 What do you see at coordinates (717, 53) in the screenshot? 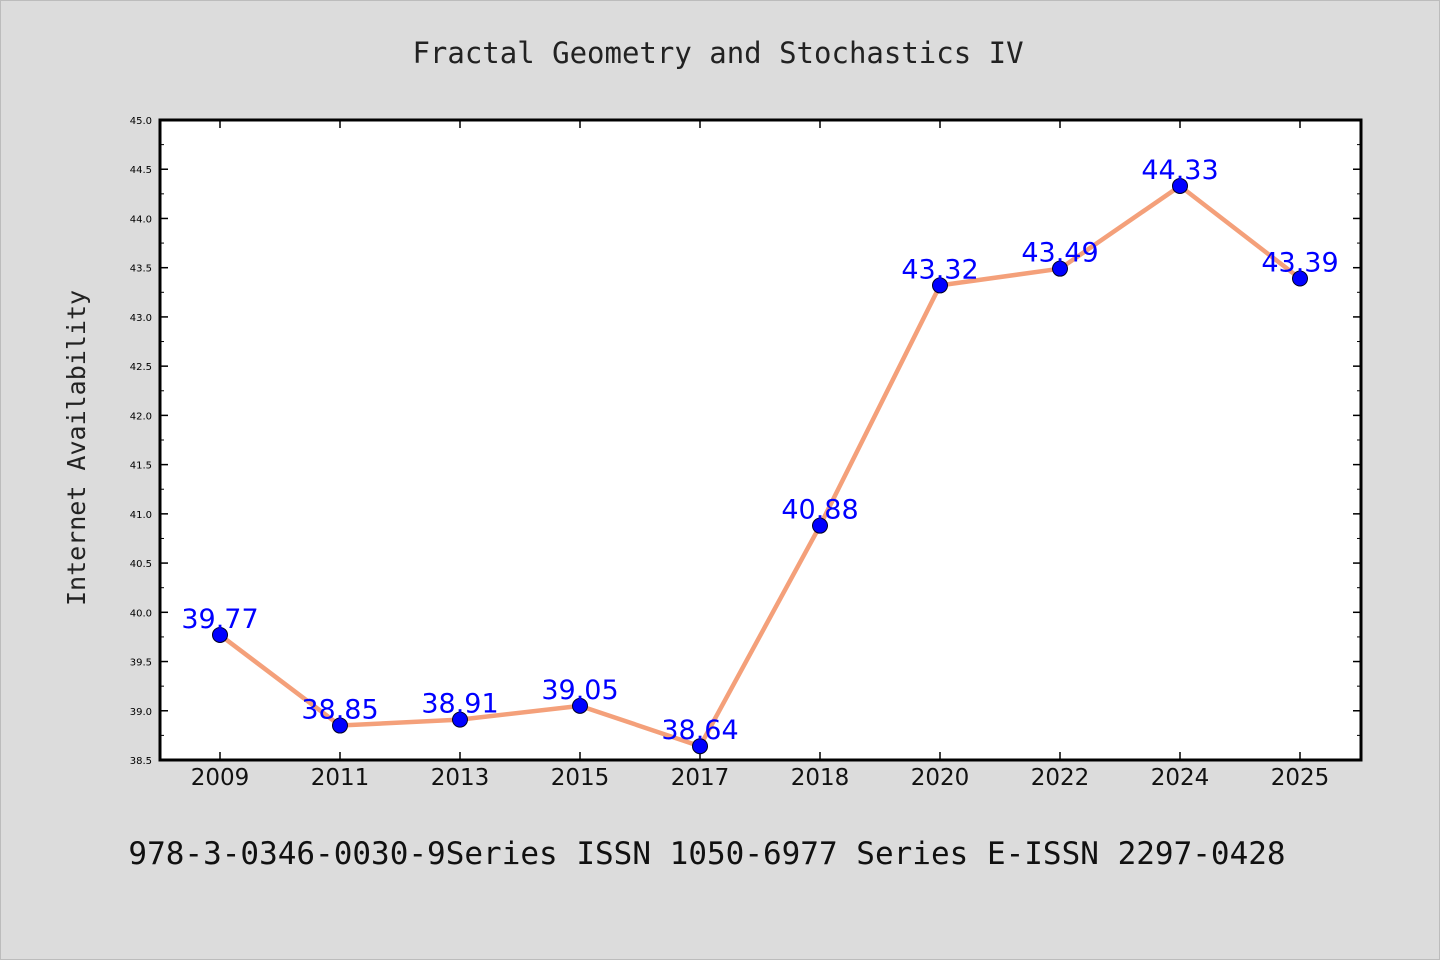
I see `chart-title: Fractal Geometry and Stochastics IV` at bounding box center [717, 53].